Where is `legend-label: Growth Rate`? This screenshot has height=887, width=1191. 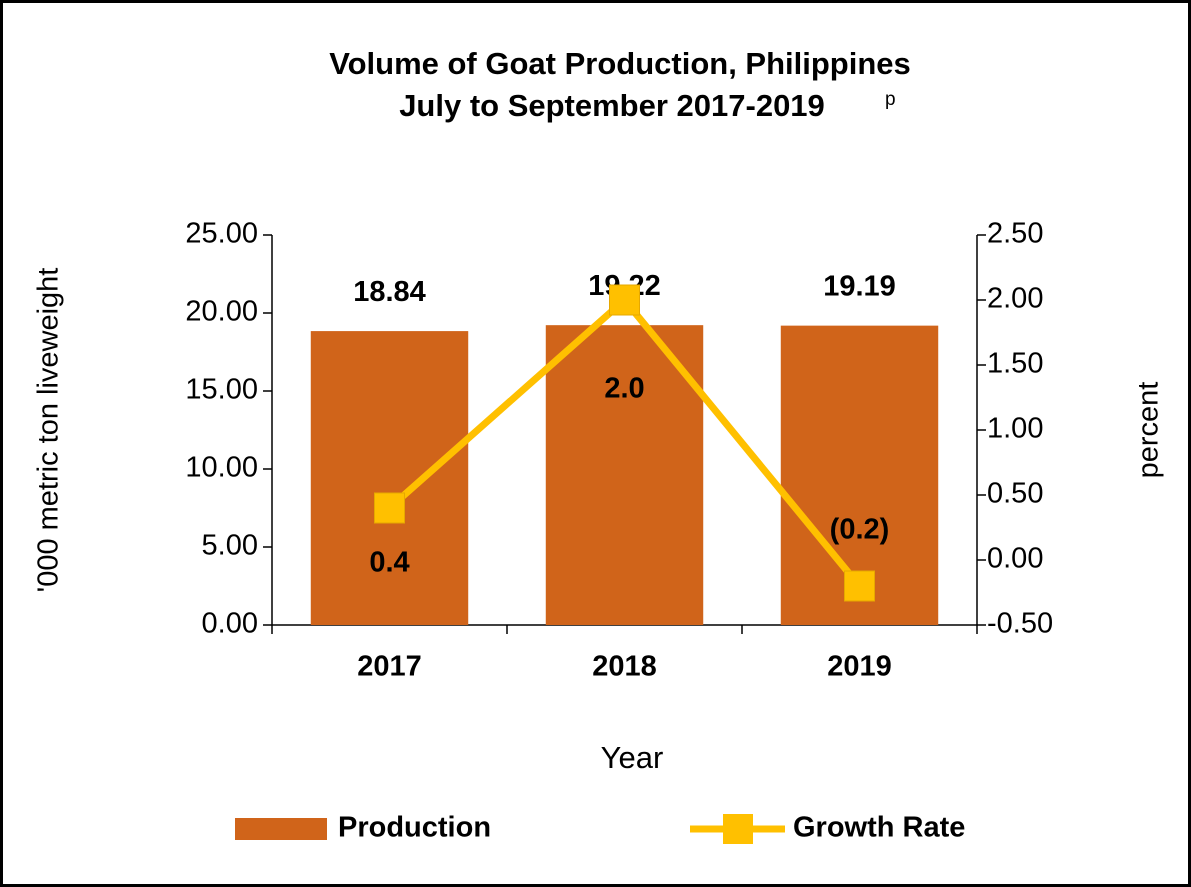
legend-label: Growth Rate is located at coordinates (879, 828).